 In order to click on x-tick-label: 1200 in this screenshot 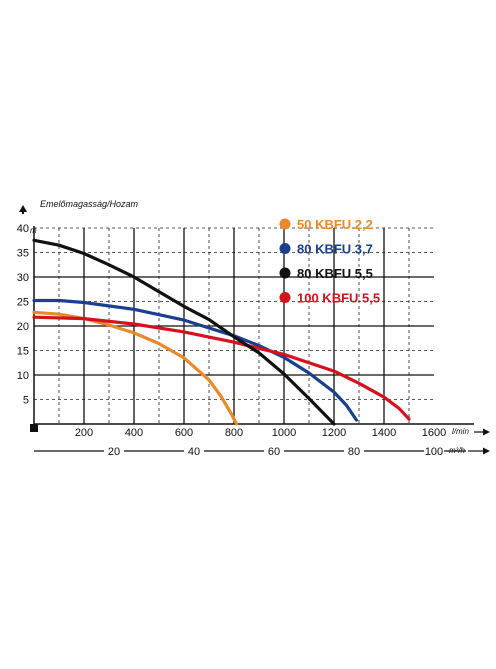, I will do `click(334, 433)`.